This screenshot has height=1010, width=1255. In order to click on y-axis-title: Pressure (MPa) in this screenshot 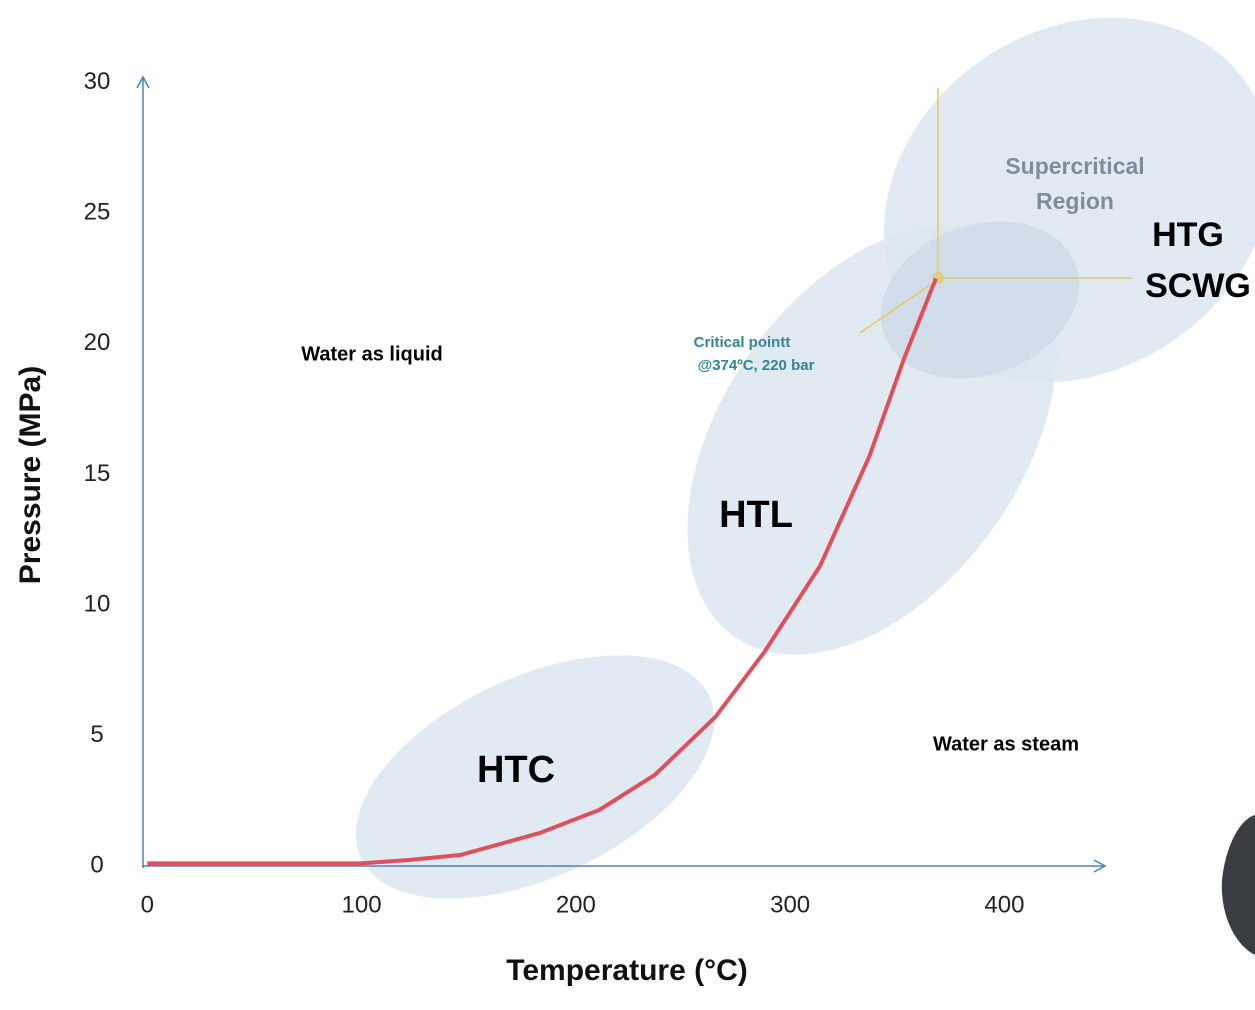, I will do `click(30, 475)`.